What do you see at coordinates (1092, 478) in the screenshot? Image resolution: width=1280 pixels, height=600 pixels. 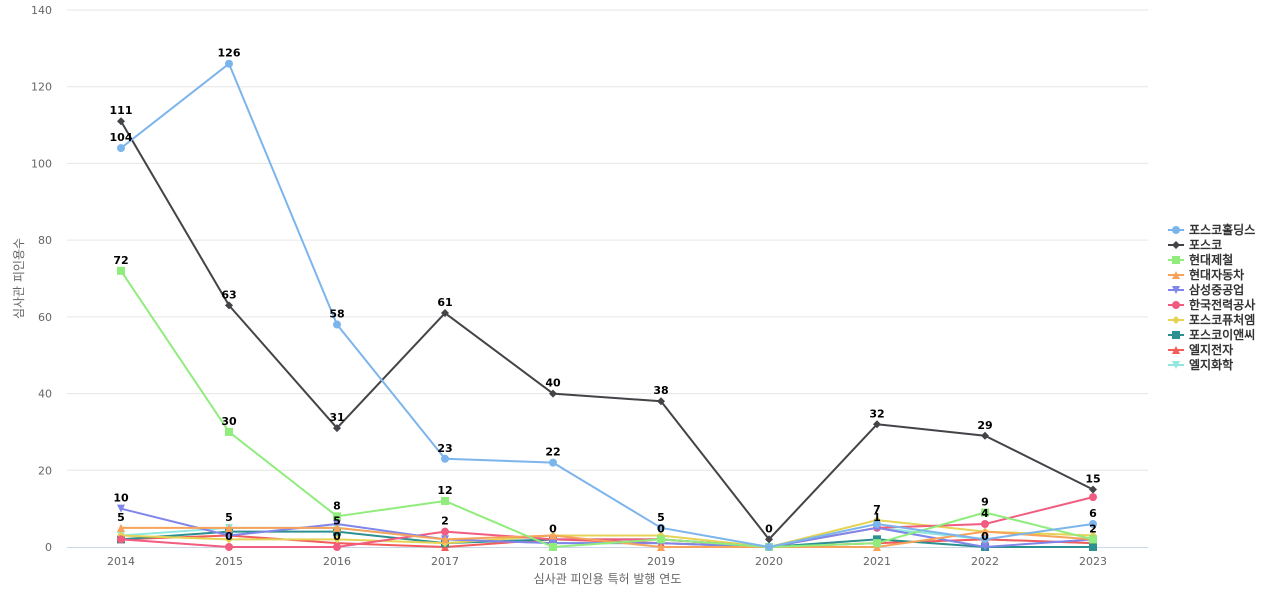 I see `data-label: 15` at bounding box center [1092, 478].